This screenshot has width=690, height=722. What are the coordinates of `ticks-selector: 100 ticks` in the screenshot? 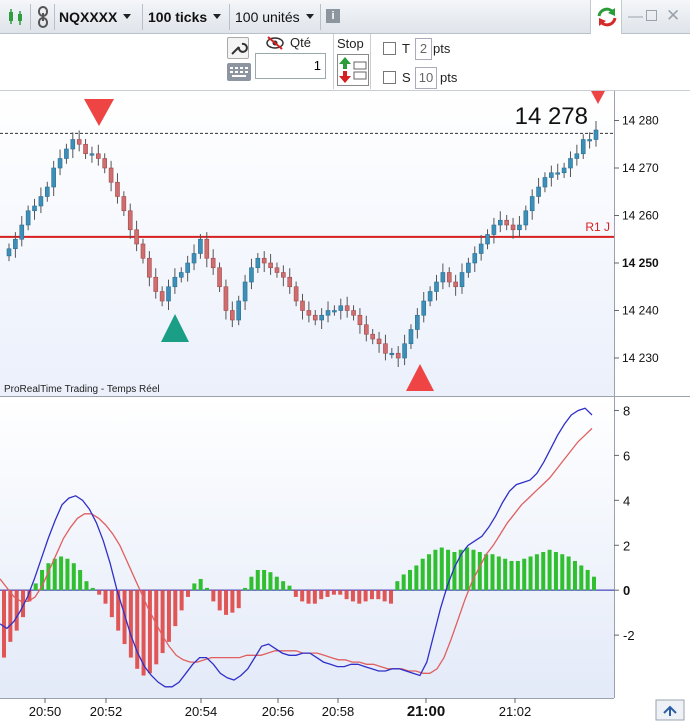 It's located at (185, 16).